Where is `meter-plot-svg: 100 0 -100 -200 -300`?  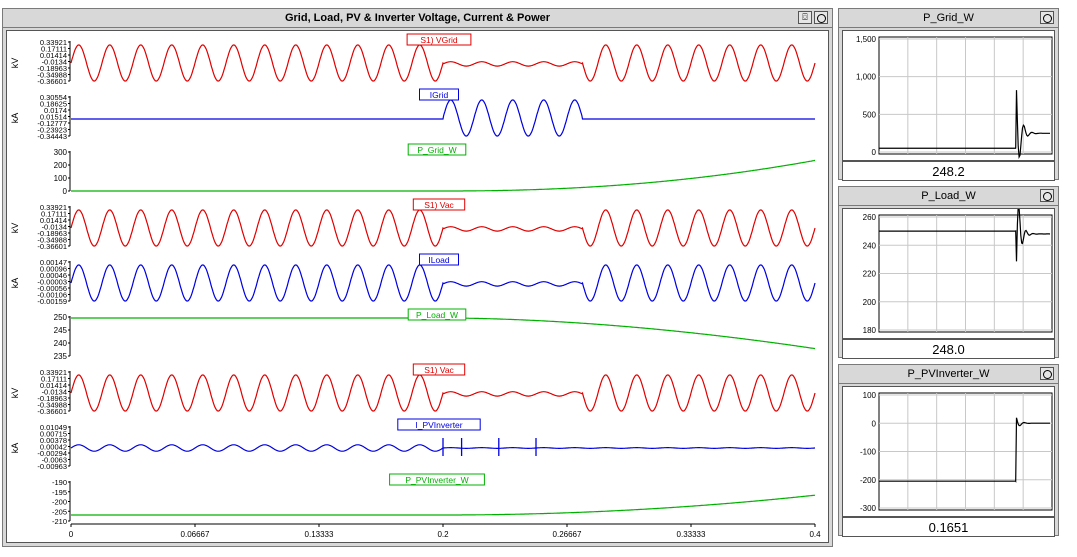
meter-plot-svg: 100 0 -100 -200 -300 is located at coordinates (956, 452).